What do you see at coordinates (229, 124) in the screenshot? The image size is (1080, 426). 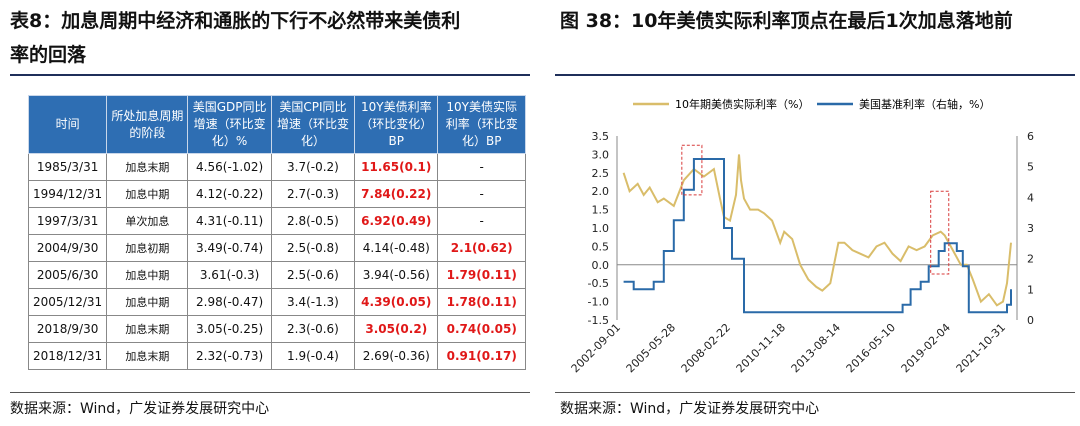 I see `col-header-gdp: 美国GDP同比增速（环比变化）%` at bounding box center [229, 124].